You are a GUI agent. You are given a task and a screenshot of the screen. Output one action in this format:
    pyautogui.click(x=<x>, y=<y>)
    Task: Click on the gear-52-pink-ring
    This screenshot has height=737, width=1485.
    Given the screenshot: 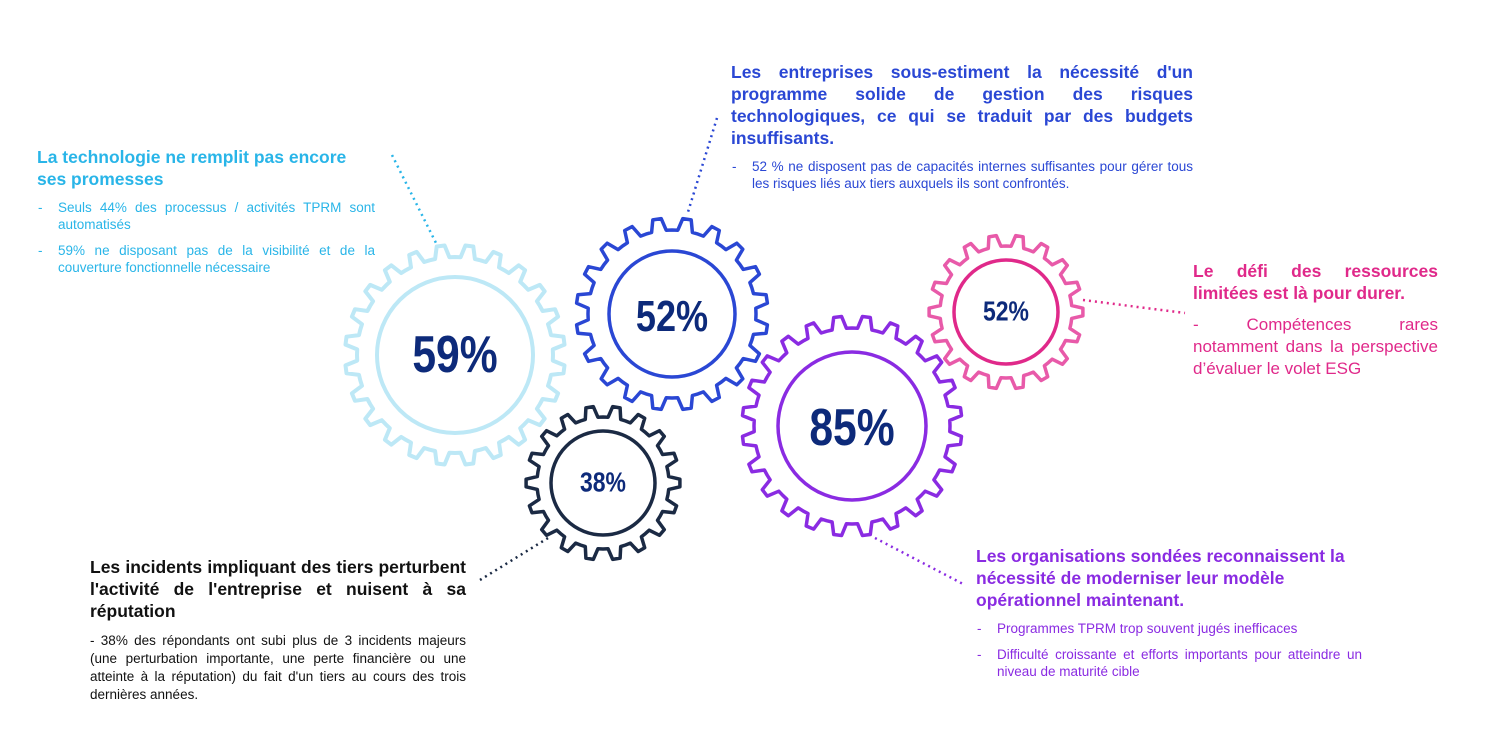 What is the action you would take?
    pyautogui.click(x=1006, y=312)
    